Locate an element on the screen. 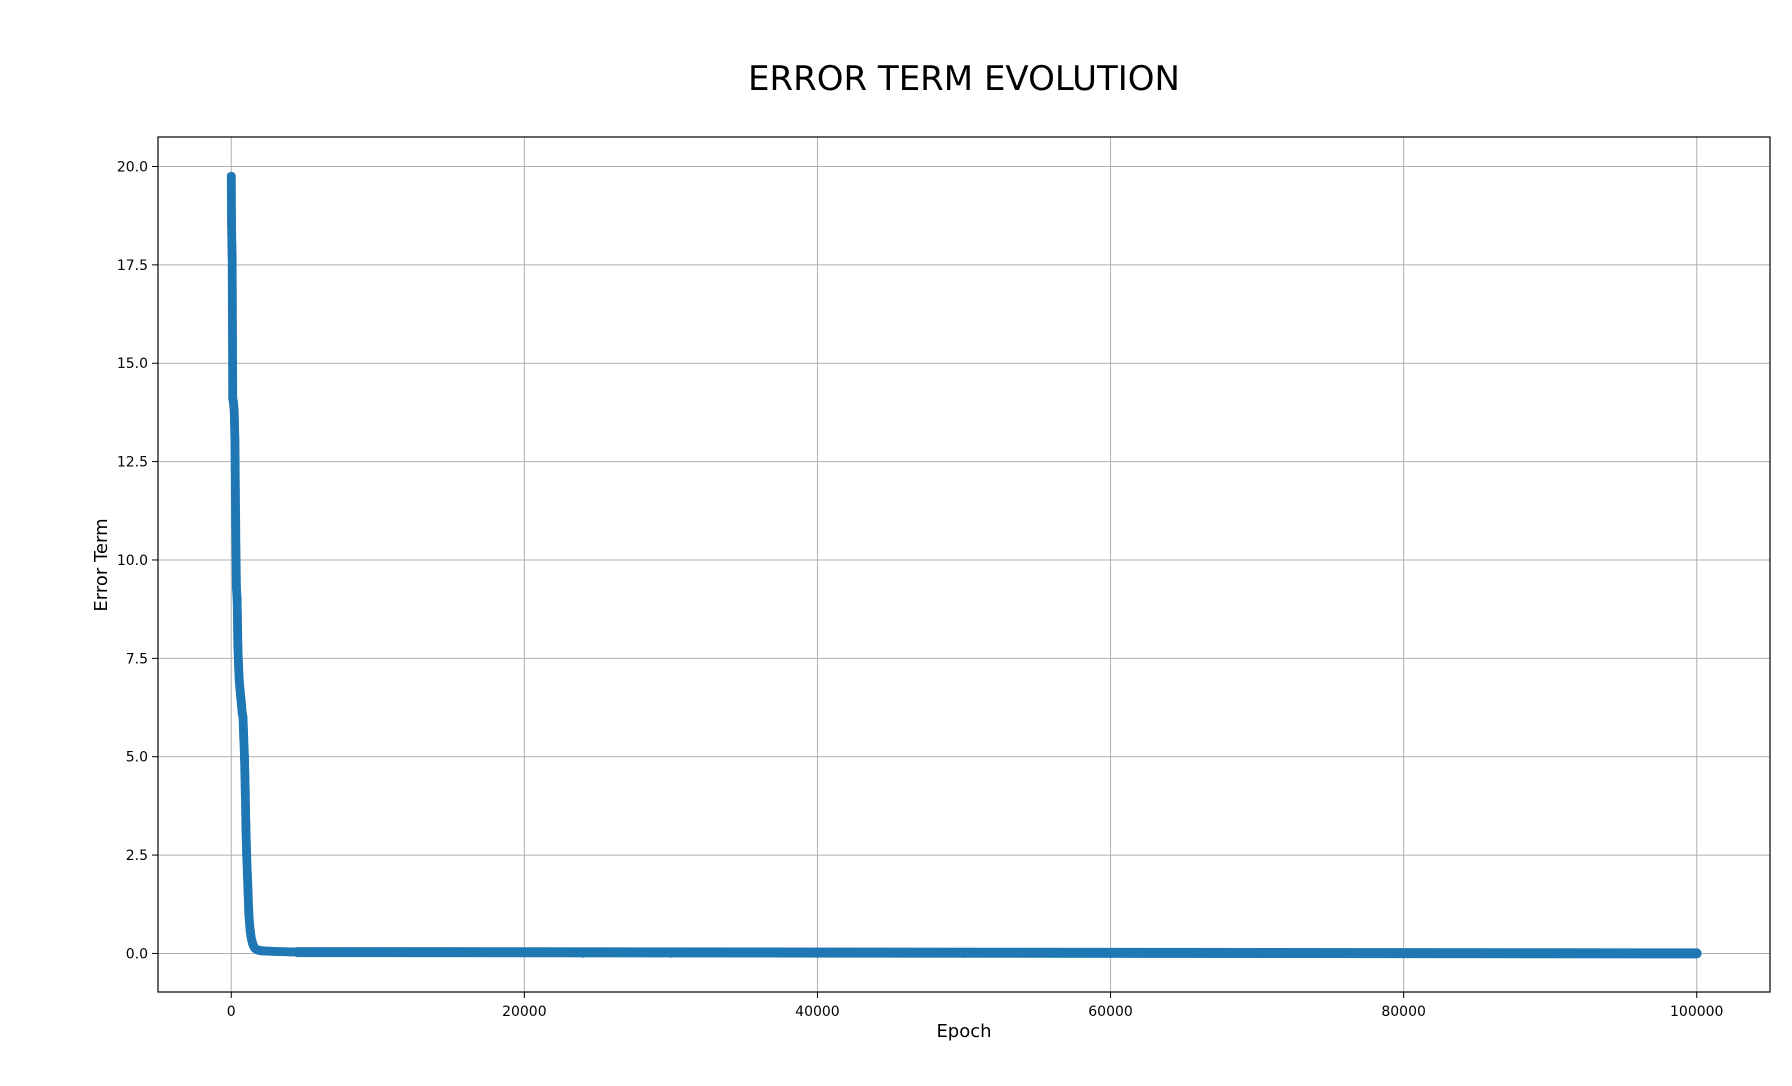 The image size is (1792, 1086). y-tick-label: 12.5 is located at coordinates (132, 463).